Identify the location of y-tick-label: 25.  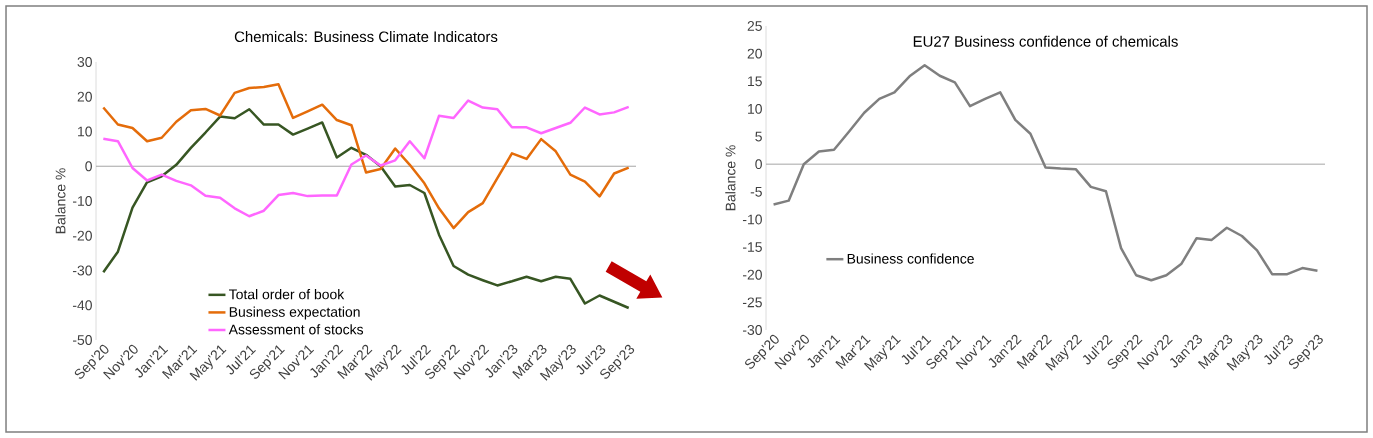
(754, 26).